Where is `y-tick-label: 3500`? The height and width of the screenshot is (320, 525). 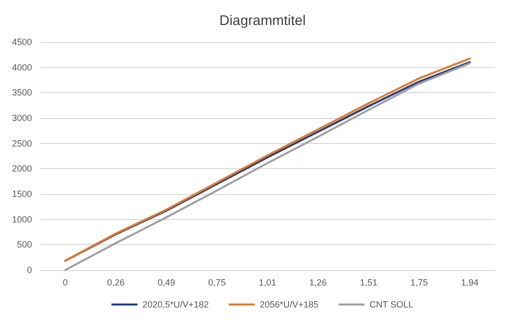 y-tick-label: 3500 is located at coordinates (22, 93).